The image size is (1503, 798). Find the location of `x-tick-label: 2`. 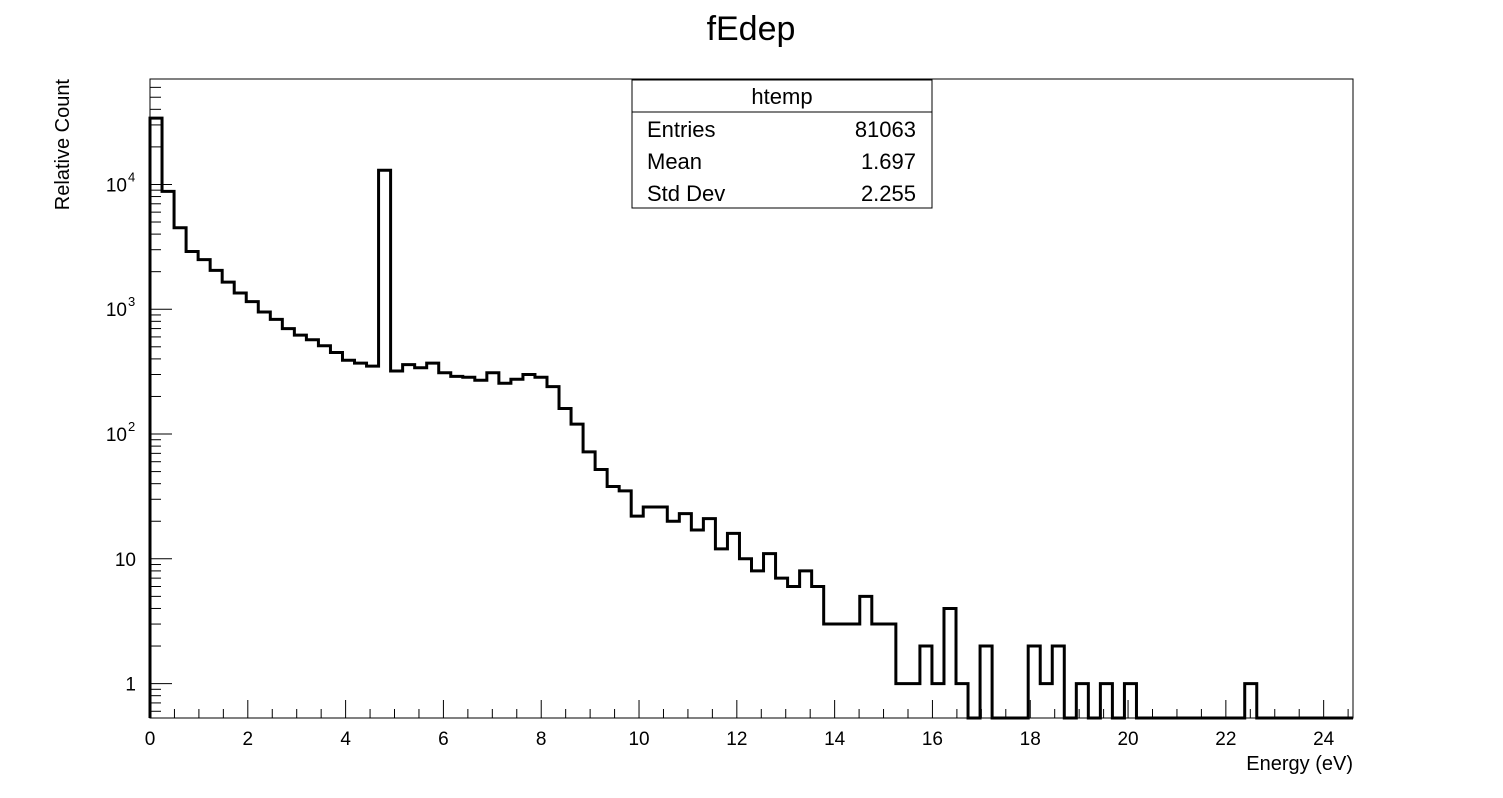

x-tick-label: 2 is located at coordinates (248, 739).